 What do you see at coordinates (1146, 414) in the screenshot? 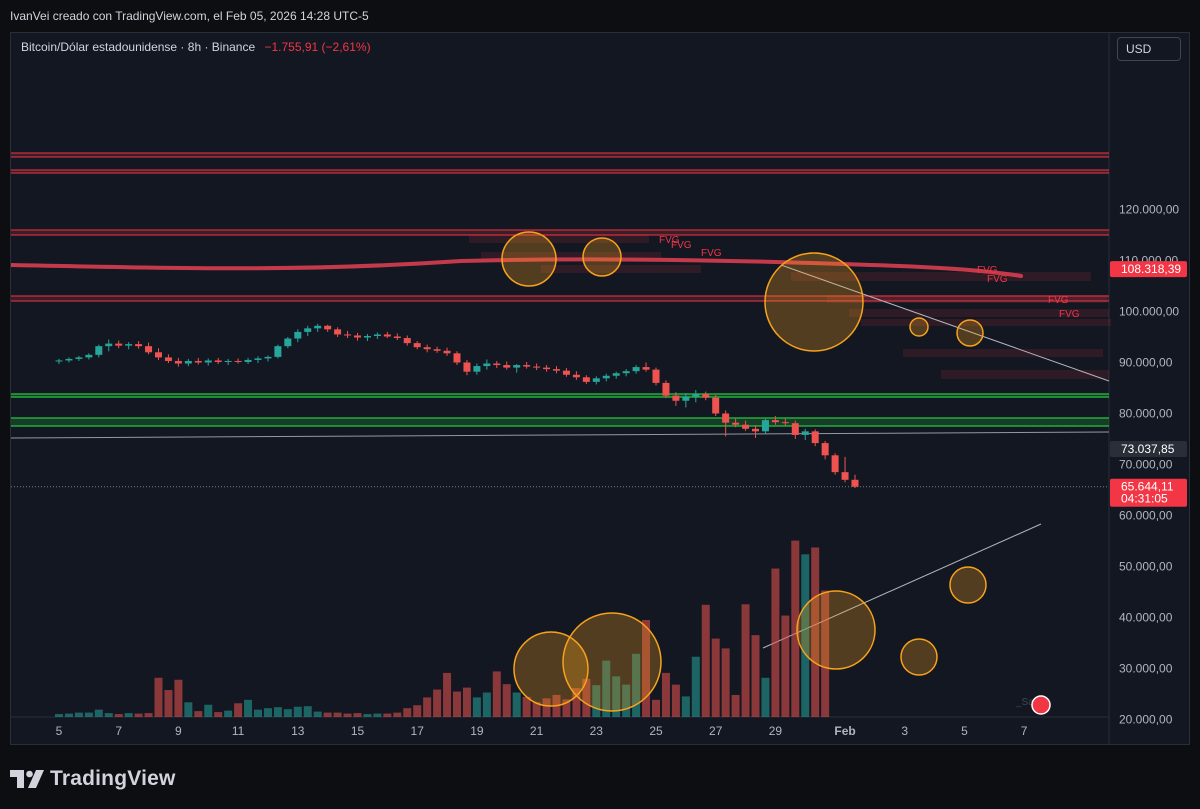
I see `price-tick-label: 80.000,00` at bounding box center [1146, 414].